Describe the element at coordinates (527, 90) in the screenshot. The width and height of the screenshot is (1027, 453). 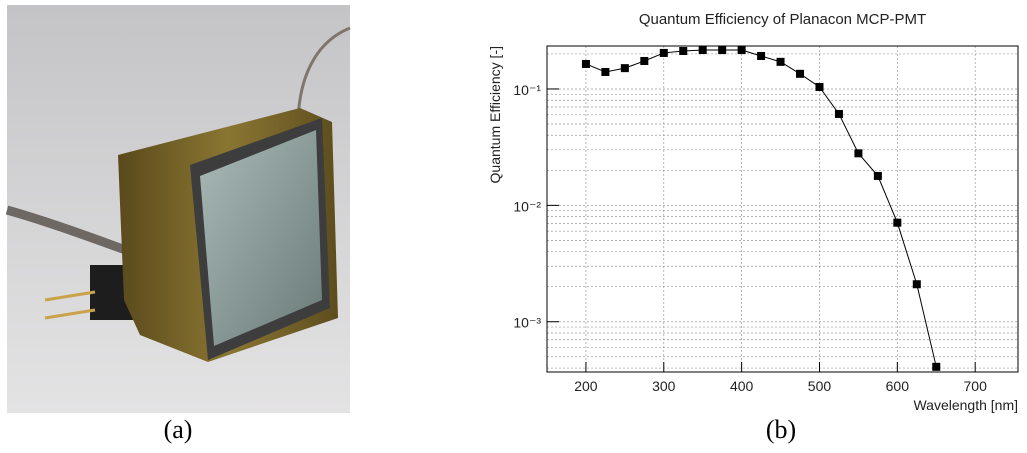
I see `y-tick-label: 10⁻¹` at that location.